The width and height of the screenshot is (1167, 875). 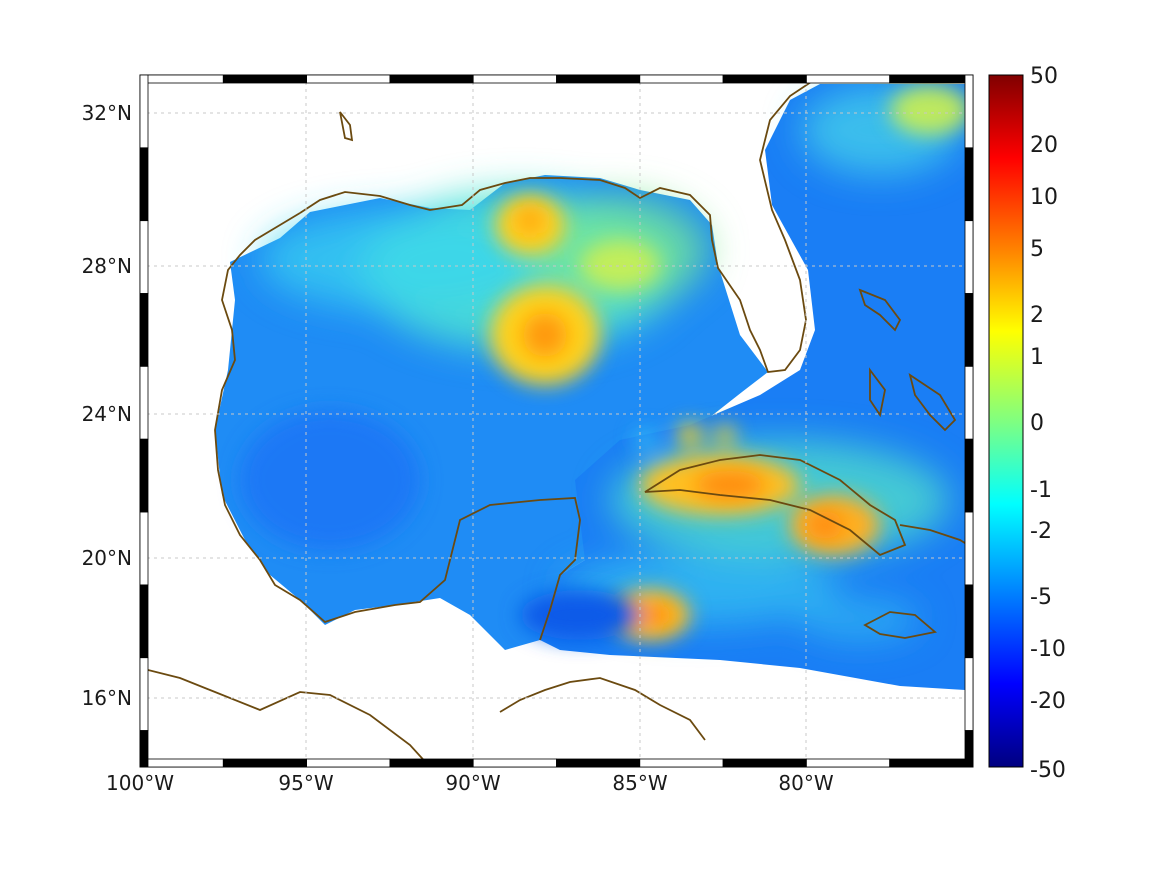 What do you see at coordinates (1041, 490) in the screenshot?
I see `colorbar-label: -1` at bounding box center [1041, 490].